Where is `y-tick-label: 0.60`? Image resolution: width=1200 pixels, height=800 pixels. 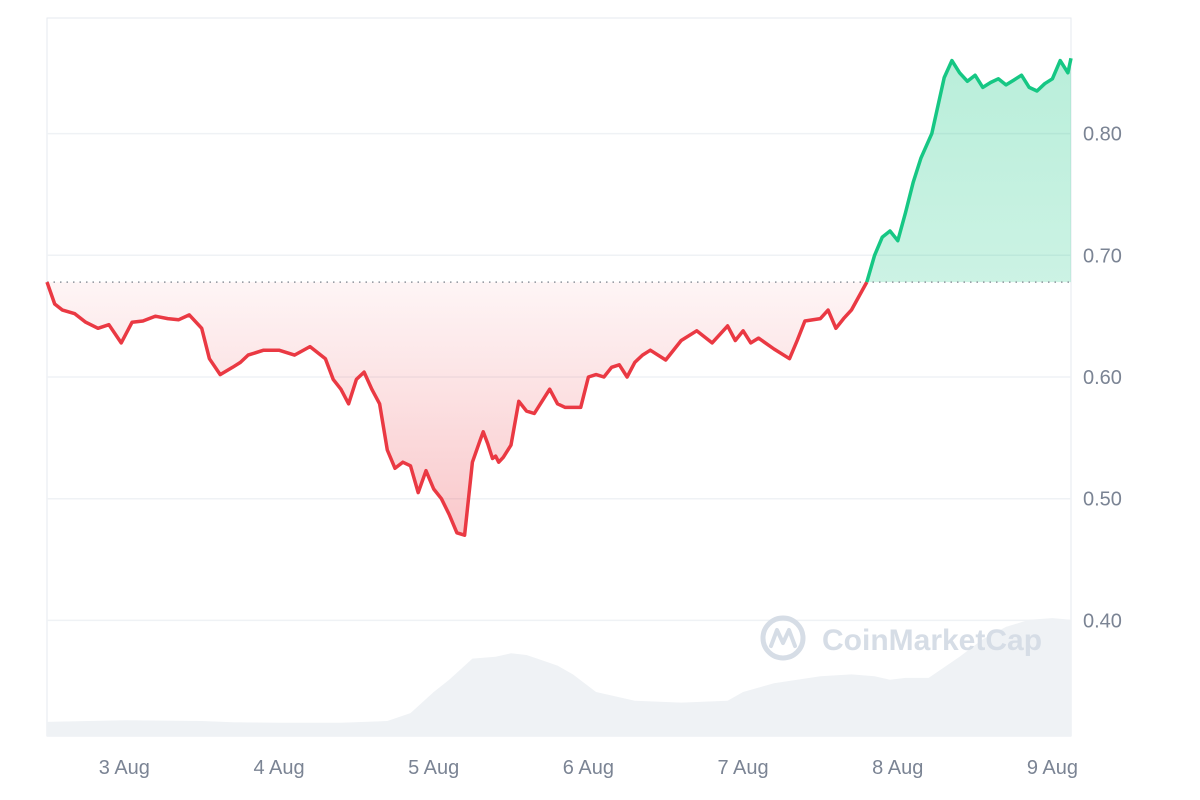
y-tick-label: 0.60 is located at coordinates (1102, 378).